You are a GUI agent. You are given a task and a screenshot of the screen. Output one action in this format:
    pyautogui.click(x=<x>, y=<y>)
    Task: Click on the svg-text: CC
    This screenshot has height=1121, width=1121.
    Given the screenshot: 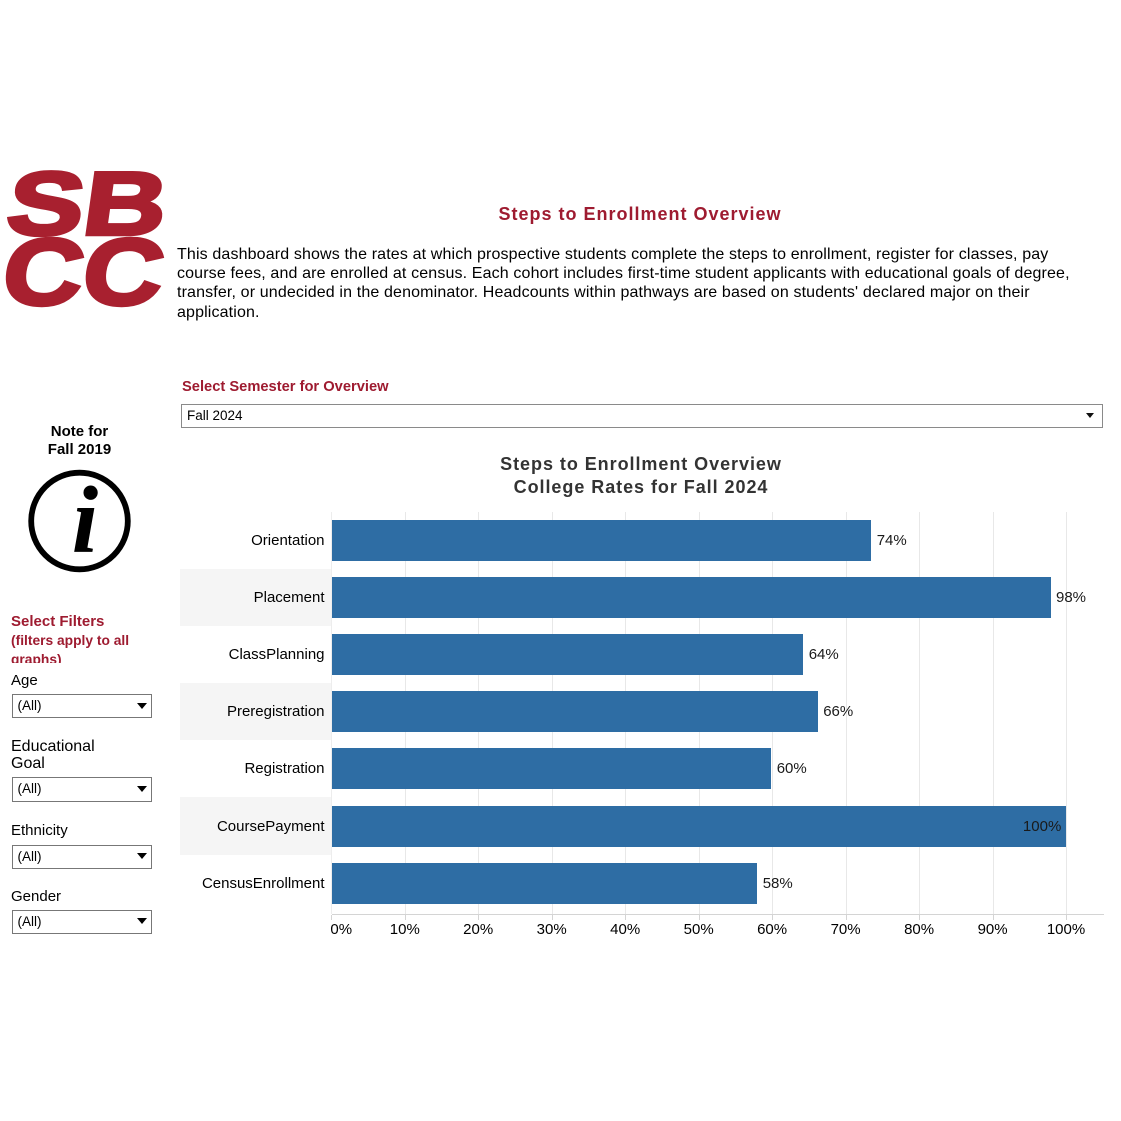 What is the action you would take?
    pyautogui.click(x=85, y=265)
    